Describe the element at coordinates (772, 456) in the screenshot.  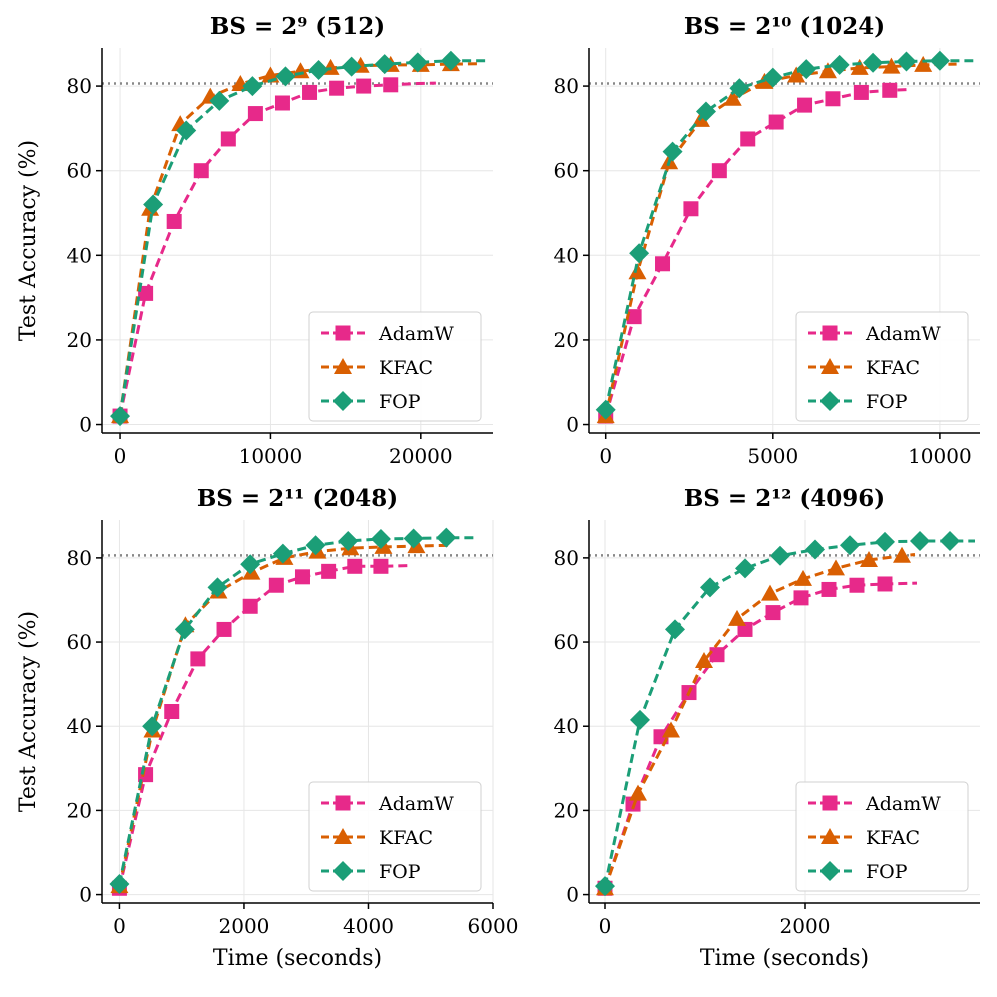
I see `x-tick-label: 5000` at that location.